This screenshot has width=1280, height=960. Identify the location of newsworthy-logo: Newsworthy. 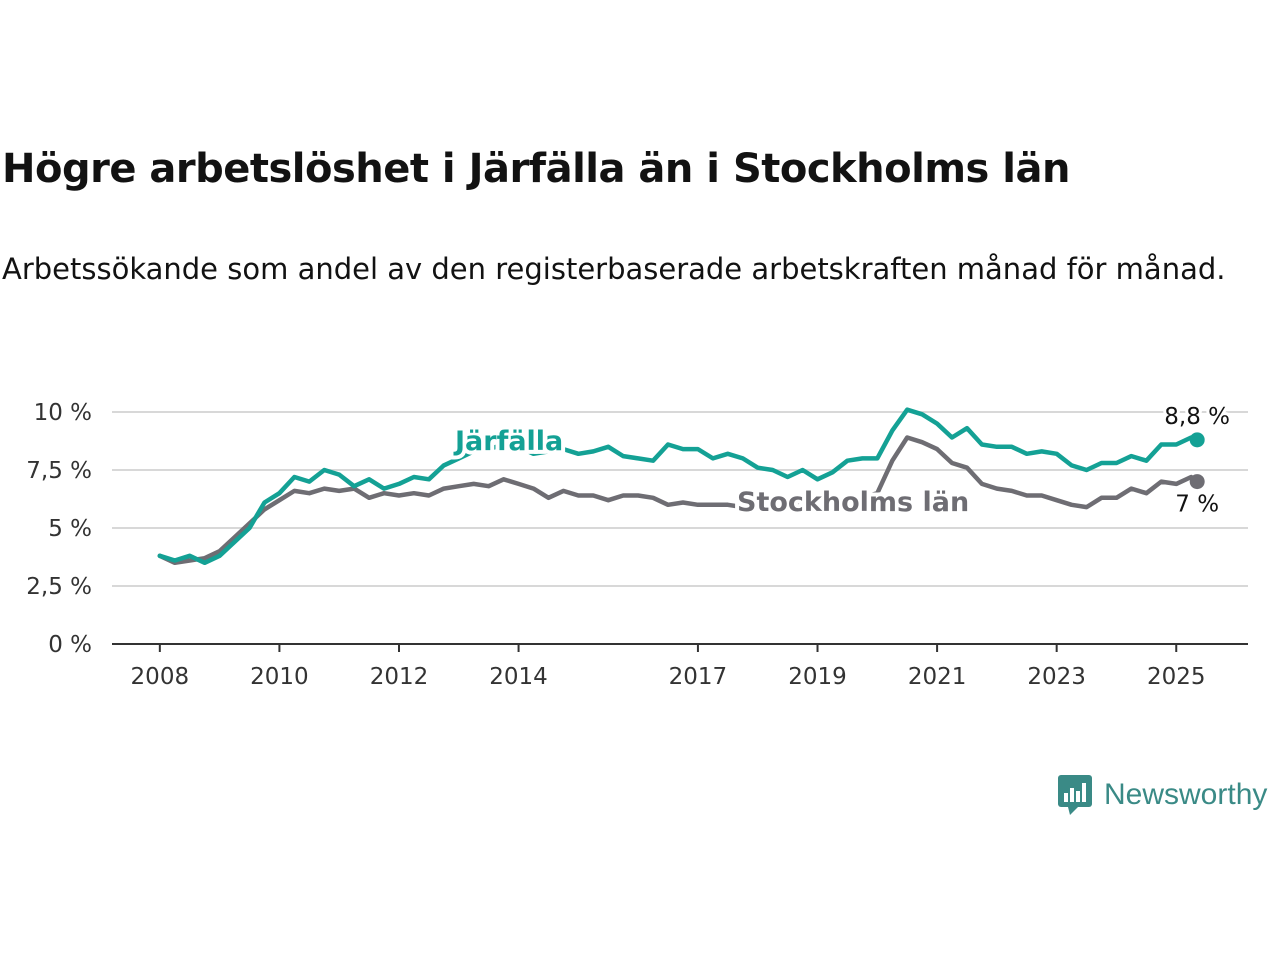
(1162, 795).